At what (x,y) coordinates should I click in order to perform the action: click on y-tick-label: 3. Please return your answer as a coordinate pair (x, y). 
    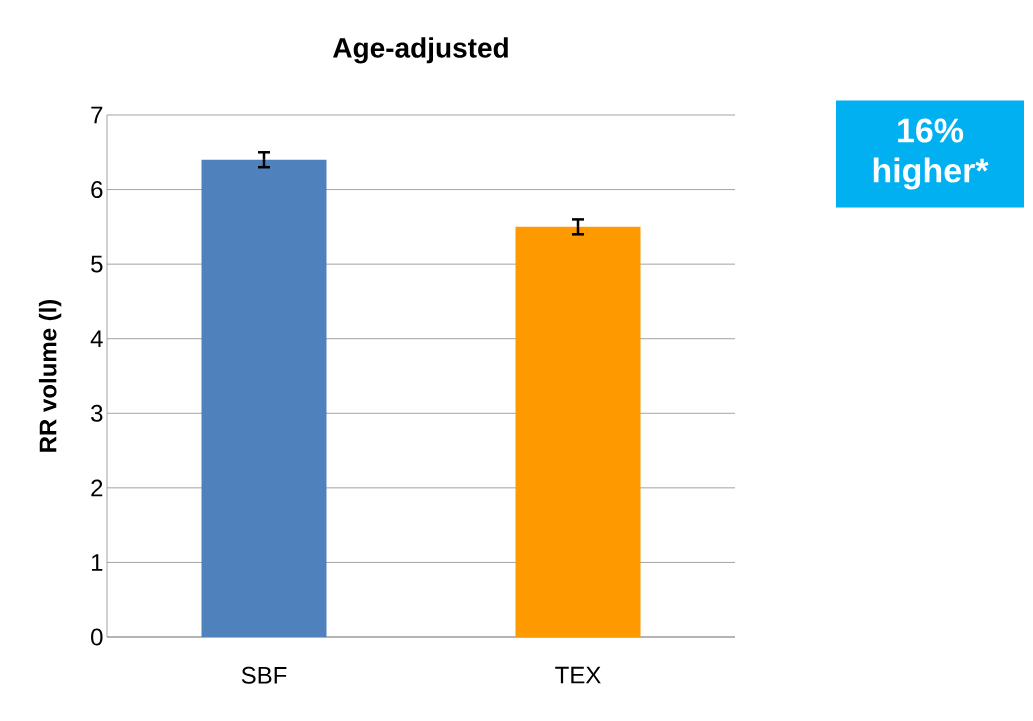
    Looking at the image, I should click on (97, 413).